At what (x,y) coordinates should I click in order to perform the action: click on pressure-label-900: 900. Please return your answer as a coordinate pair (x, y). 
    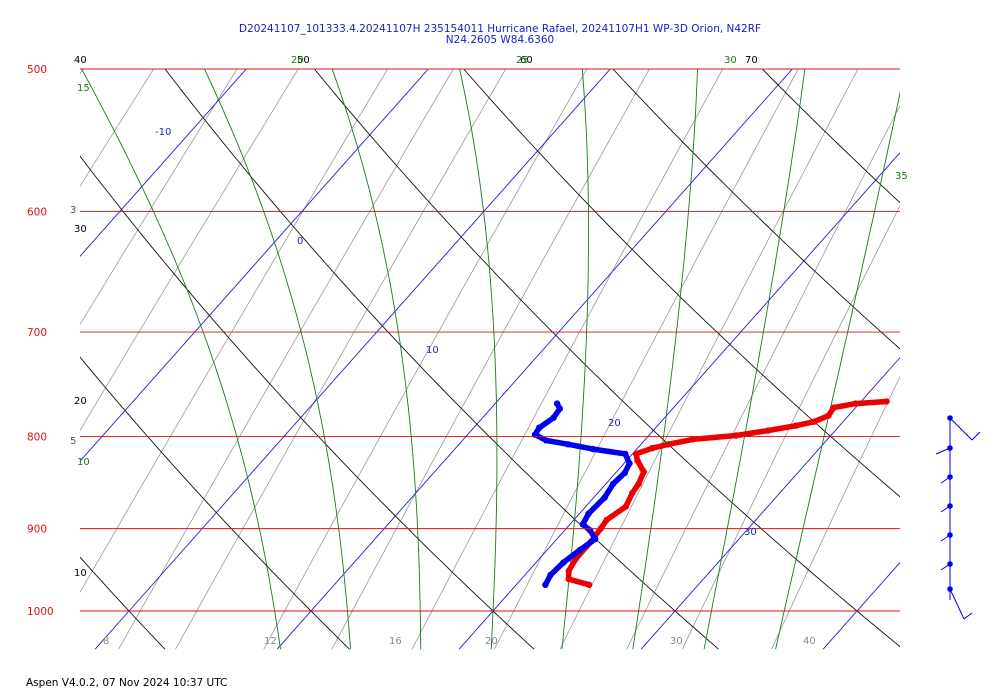
    Looking at the image, I should click on (37, 530).